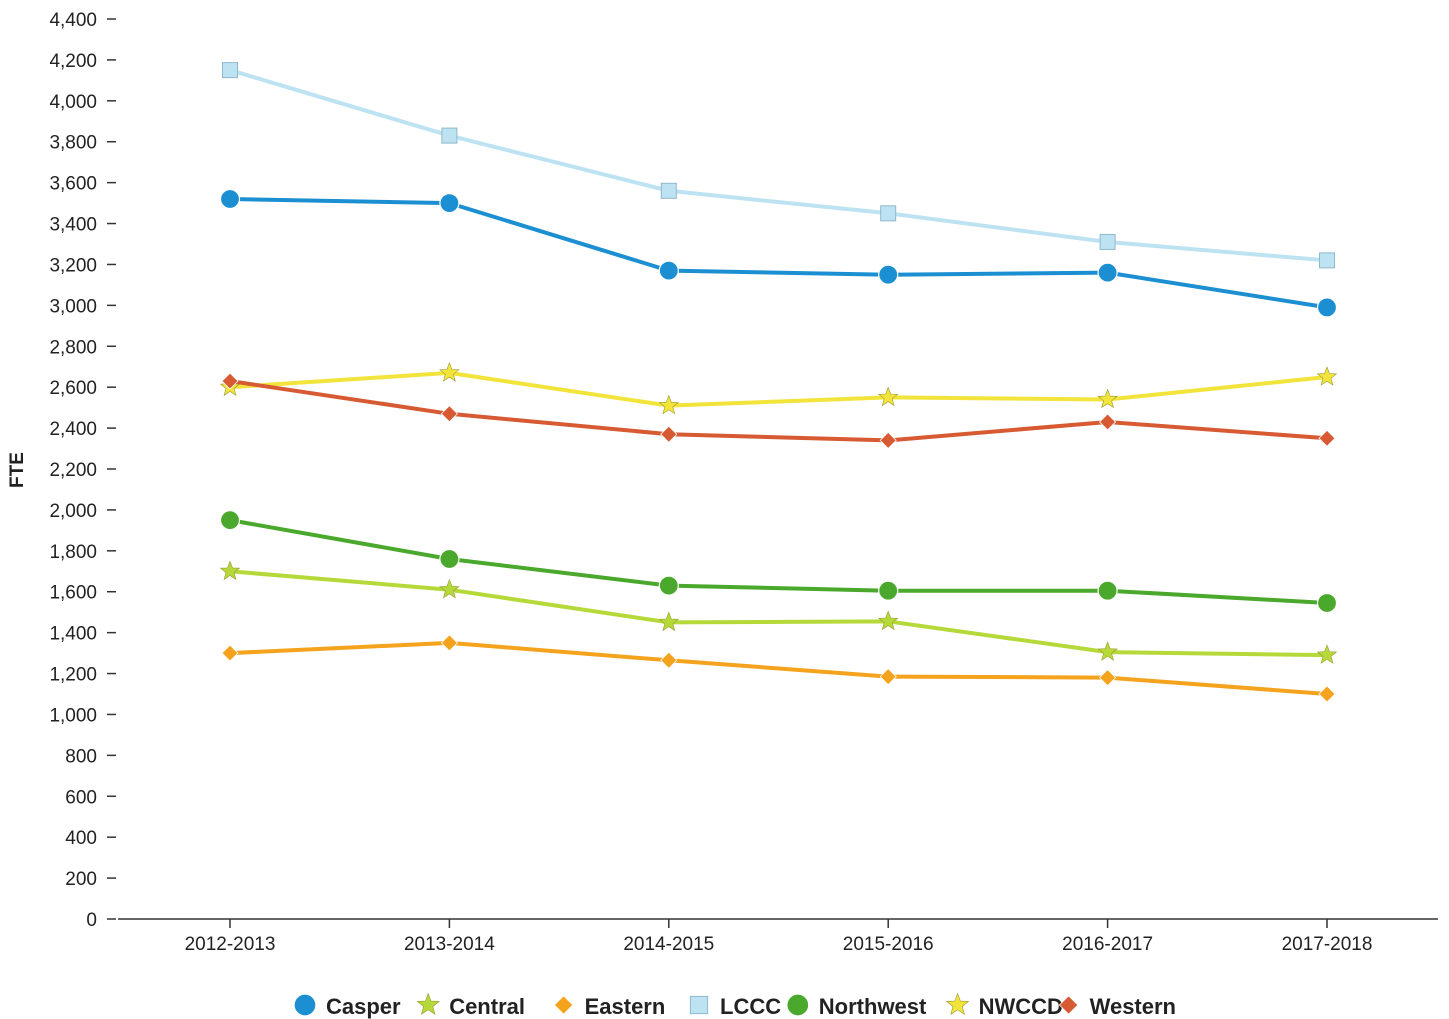 Image resolution: width=1449 pixels, height=1019 pixels. I want to click on y-tick-label: 3,400, so click(73, 225).